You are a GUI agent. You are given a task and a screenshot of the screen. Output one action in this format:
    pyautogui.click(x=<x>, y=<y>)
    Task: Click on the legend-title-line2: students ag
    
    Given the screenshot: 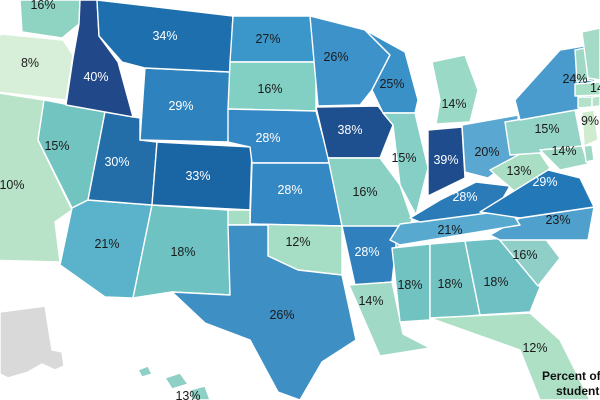 What is the action you would take?
    pyautogui.click(x=578, y=391)
    